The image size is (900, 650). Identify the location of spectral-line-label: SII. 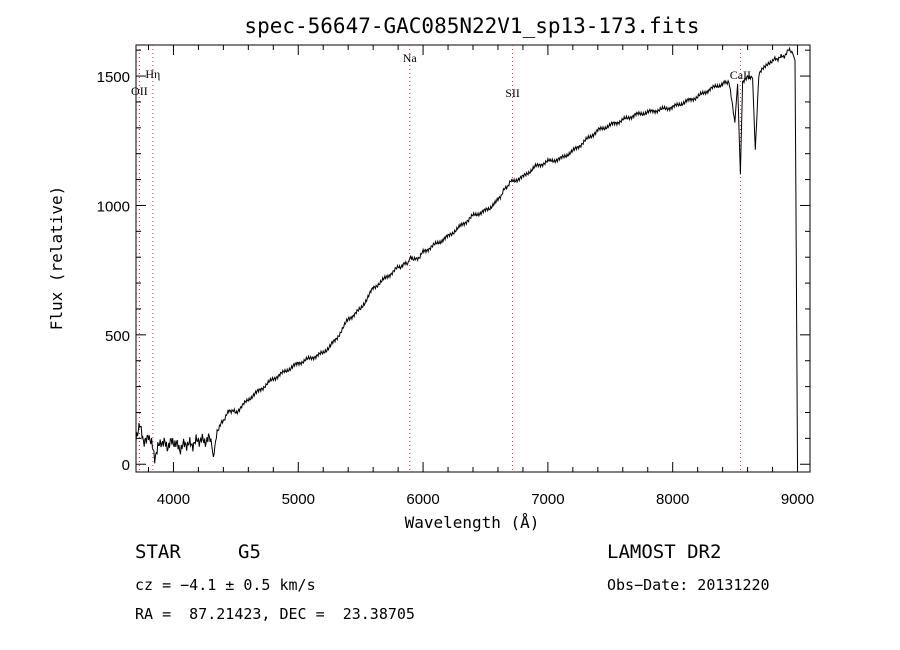
(512, 93).